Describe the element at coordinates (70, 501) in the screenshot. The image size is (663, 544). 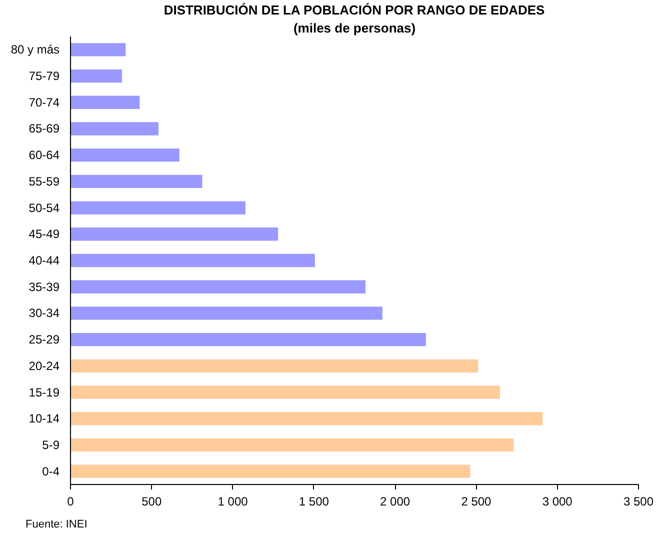
I see `x-tick-label: 0` at that location.